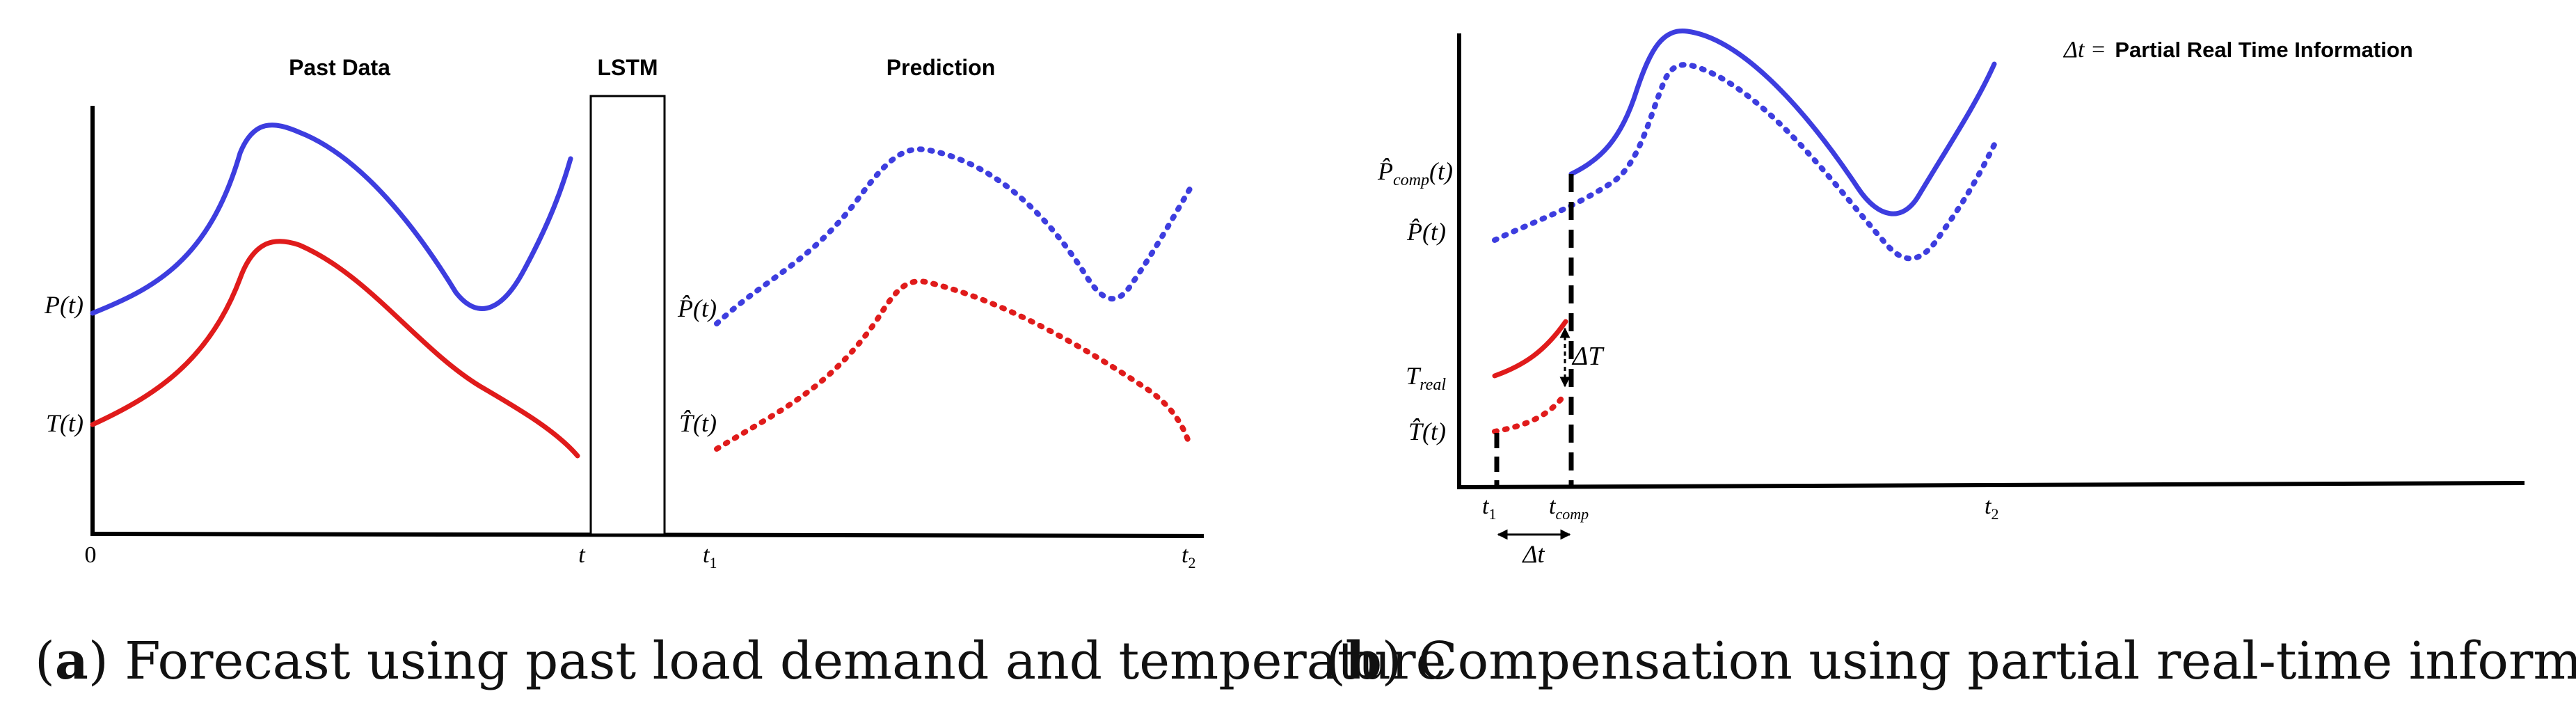 This screenshot has height=712, width=2576. I want to click on caption-a-close: ), so click(98, 661).